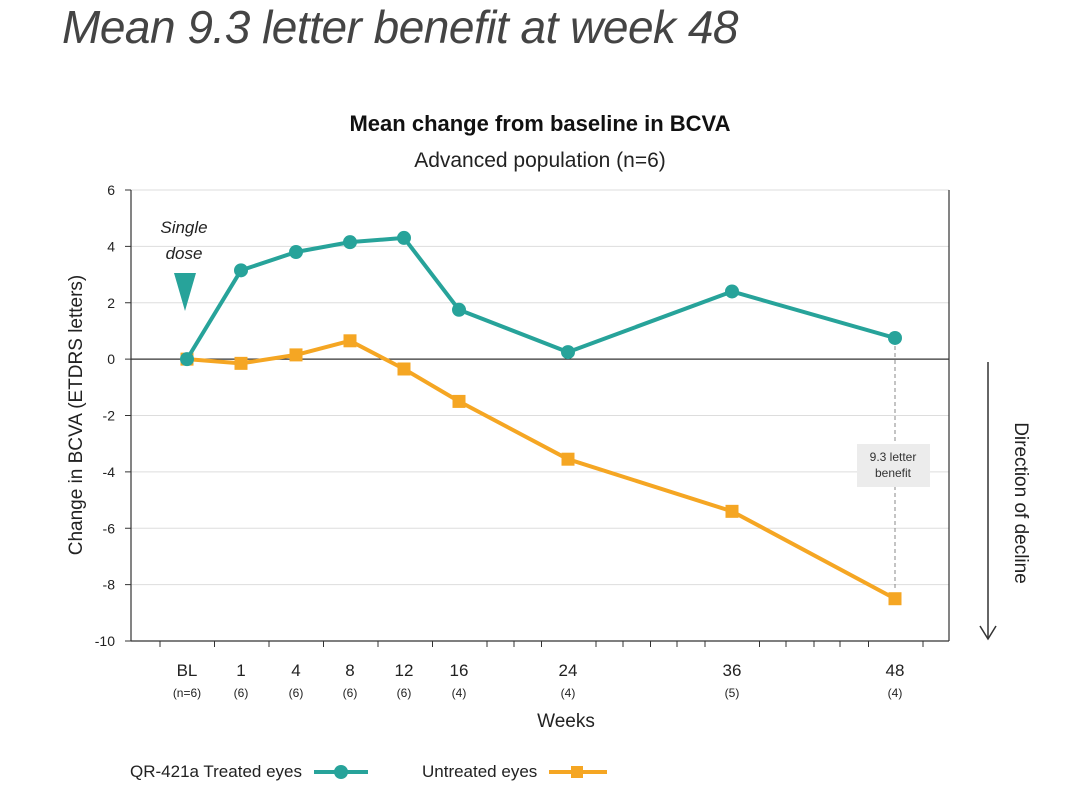 The image size is (1080, 799). What do you see at coordinates (1020, 503) in the screenshot?
I see `direction-of-decline-label: Direction of decline` at bounding box center [1020, 503].